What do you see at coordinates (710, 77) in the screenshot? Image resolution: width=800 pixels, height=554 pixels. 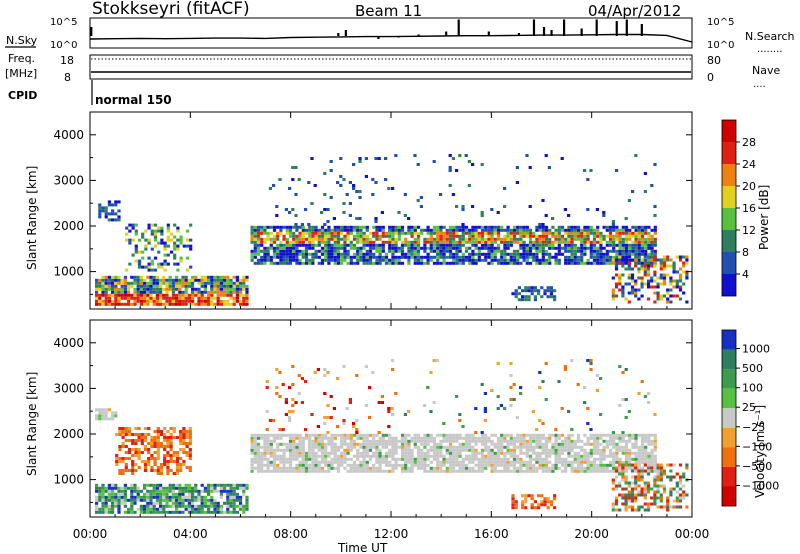 I see `nave-tick-0: 0` at bounding box center [710, 77].